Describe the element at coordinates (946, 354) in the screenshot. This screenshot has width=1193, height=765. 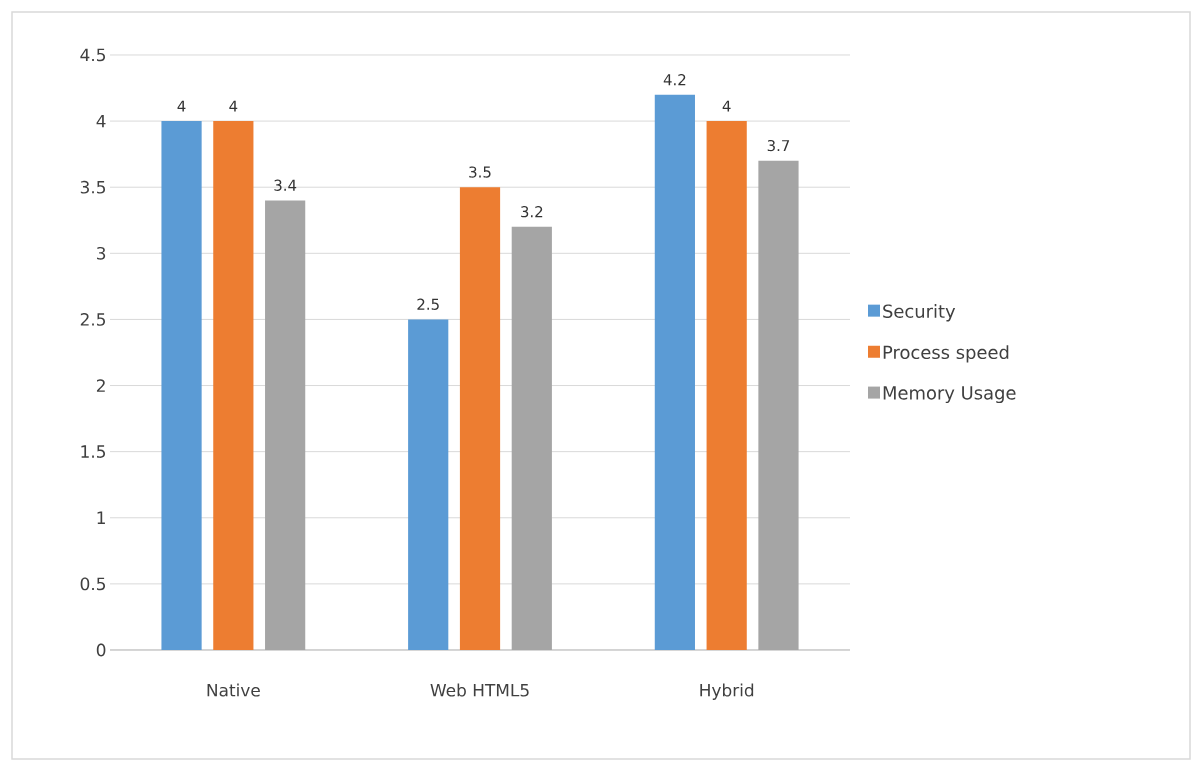
I see `legend-label: Process speed` at that location.